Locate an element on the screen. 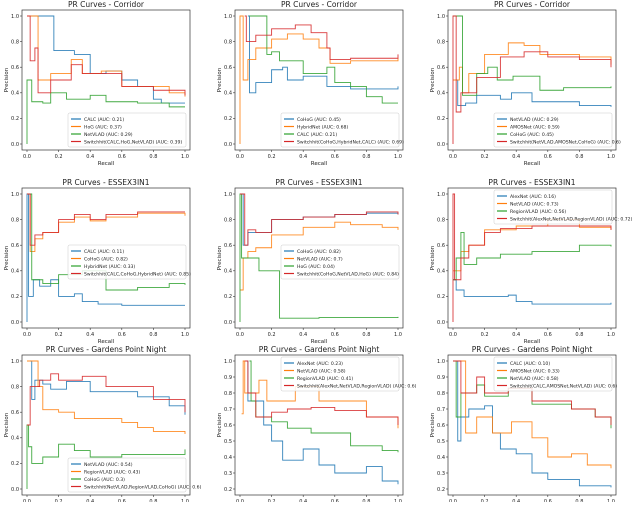 The image size is (640, 506). legend-entry: RegionVLAD (AUC: 0.43) is located at coordinates (112, 472).